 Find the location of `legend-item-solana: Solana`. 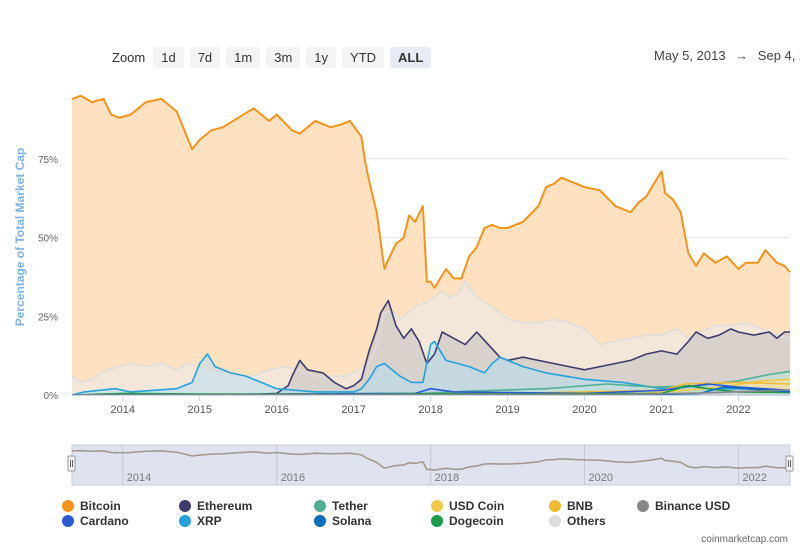

legend-item-solana: Solana is located at coordinates (342, 521).